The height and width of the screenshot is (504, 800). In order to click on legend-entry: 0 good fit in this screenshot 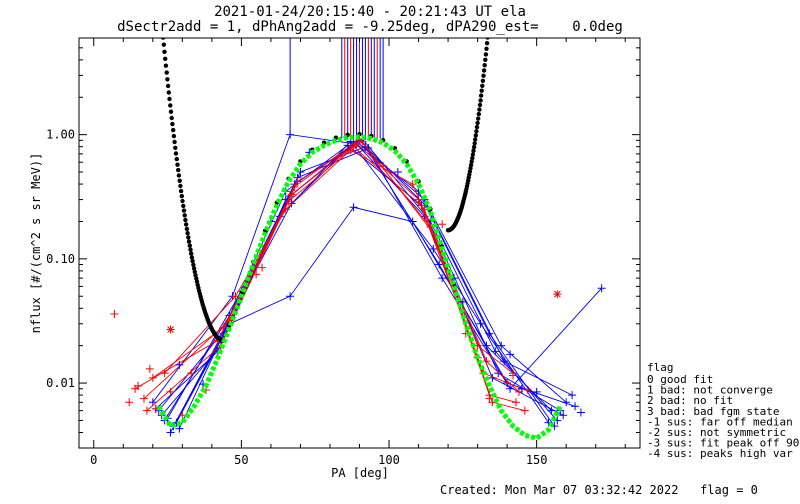, I will do `click(680, 379)`.